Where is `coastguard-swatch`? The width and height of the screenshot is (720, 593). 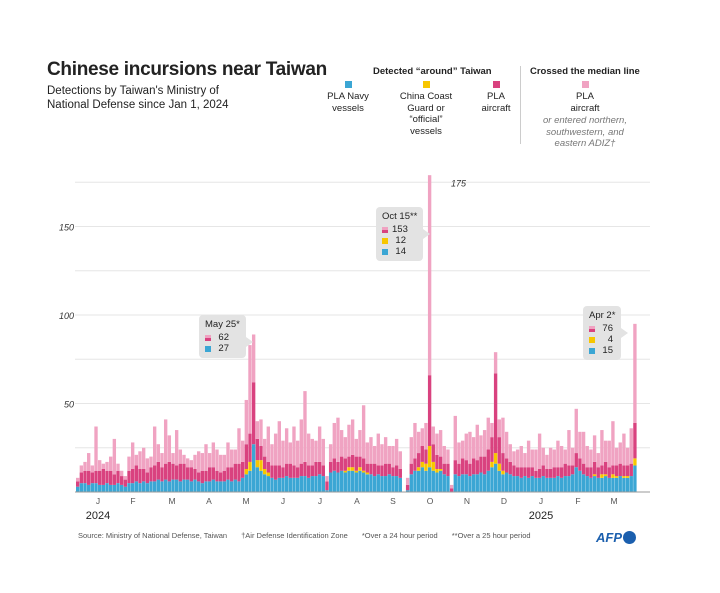
coastguard-swatch is located at coordinates (426, 84).